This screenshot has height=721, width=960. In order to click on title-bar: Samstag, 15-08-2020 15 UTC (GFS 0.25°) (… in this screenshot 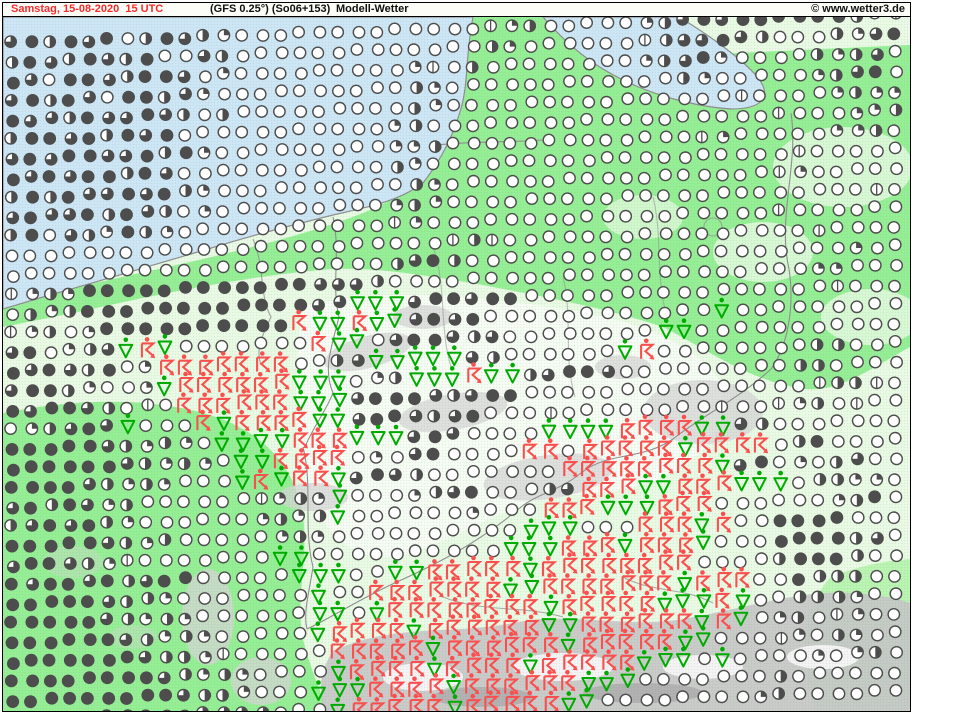, I will do `click(456, 10)`.